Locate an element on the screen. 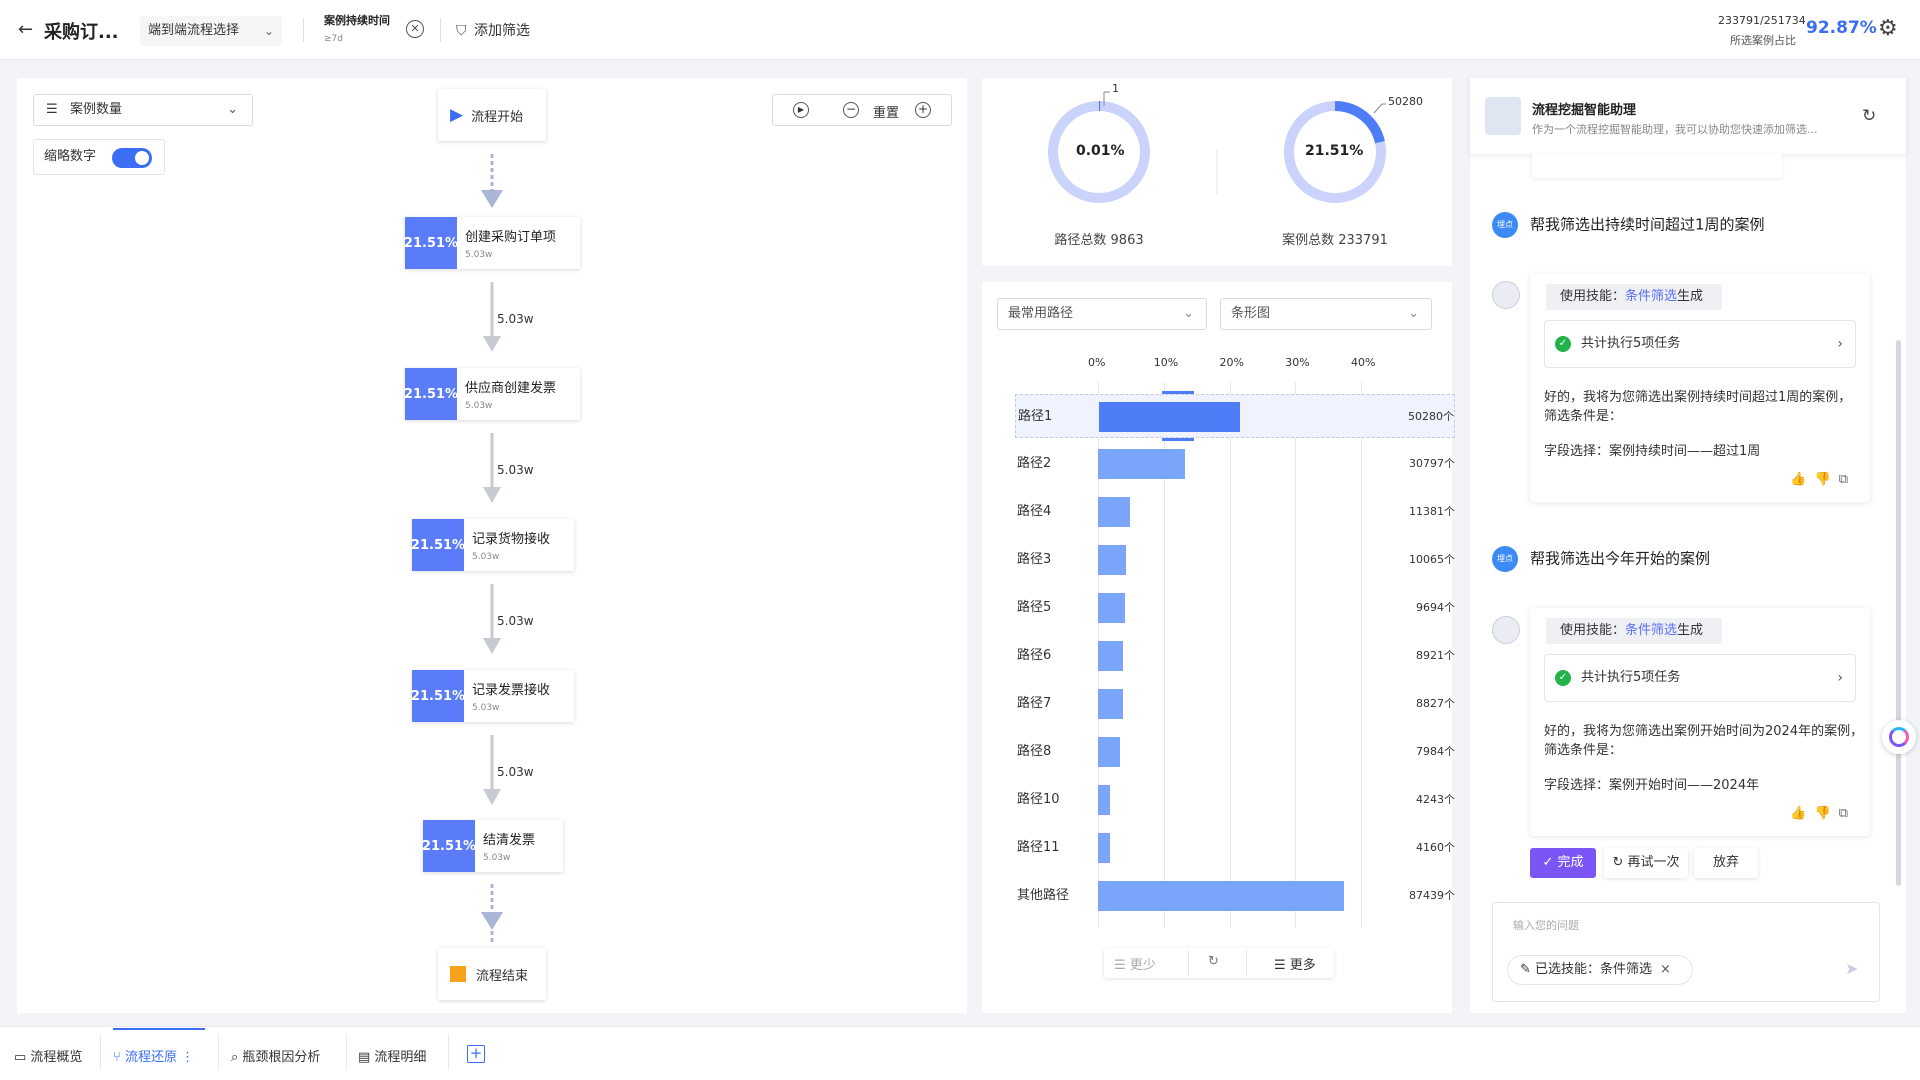  assistant-title: 流程挖掘智能助理 is located at coordinates (1584, 110).